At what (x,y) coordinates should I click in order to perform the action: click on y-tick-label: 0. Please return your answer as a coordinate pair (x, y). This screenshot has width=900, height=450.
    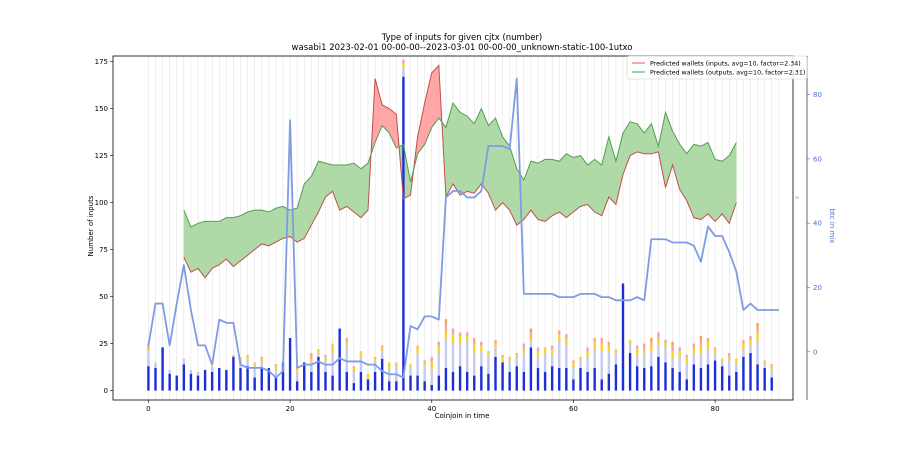
    Looking at the image, I should click on (106, 391).